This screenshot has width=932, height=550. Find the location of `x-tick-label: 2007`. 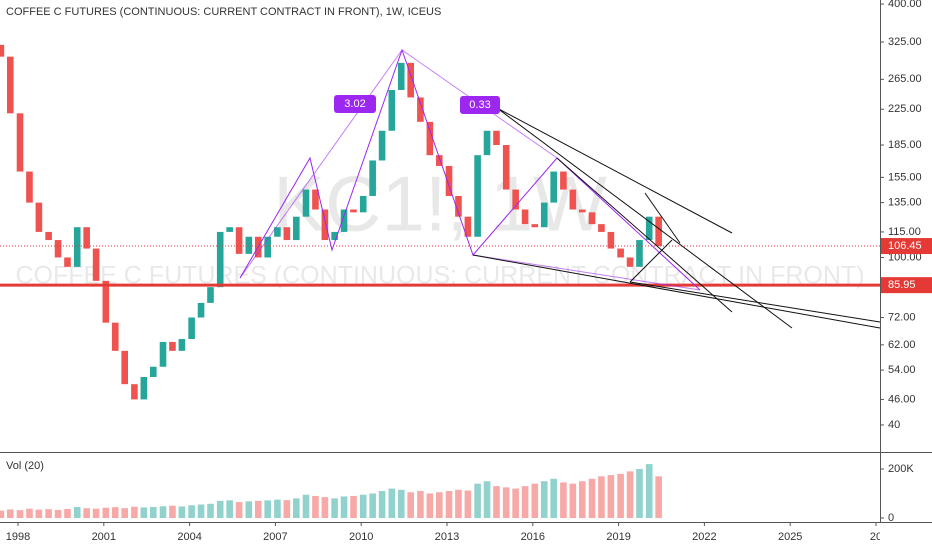

x-tick-label: 2007 is located at coordinates (275, 537).